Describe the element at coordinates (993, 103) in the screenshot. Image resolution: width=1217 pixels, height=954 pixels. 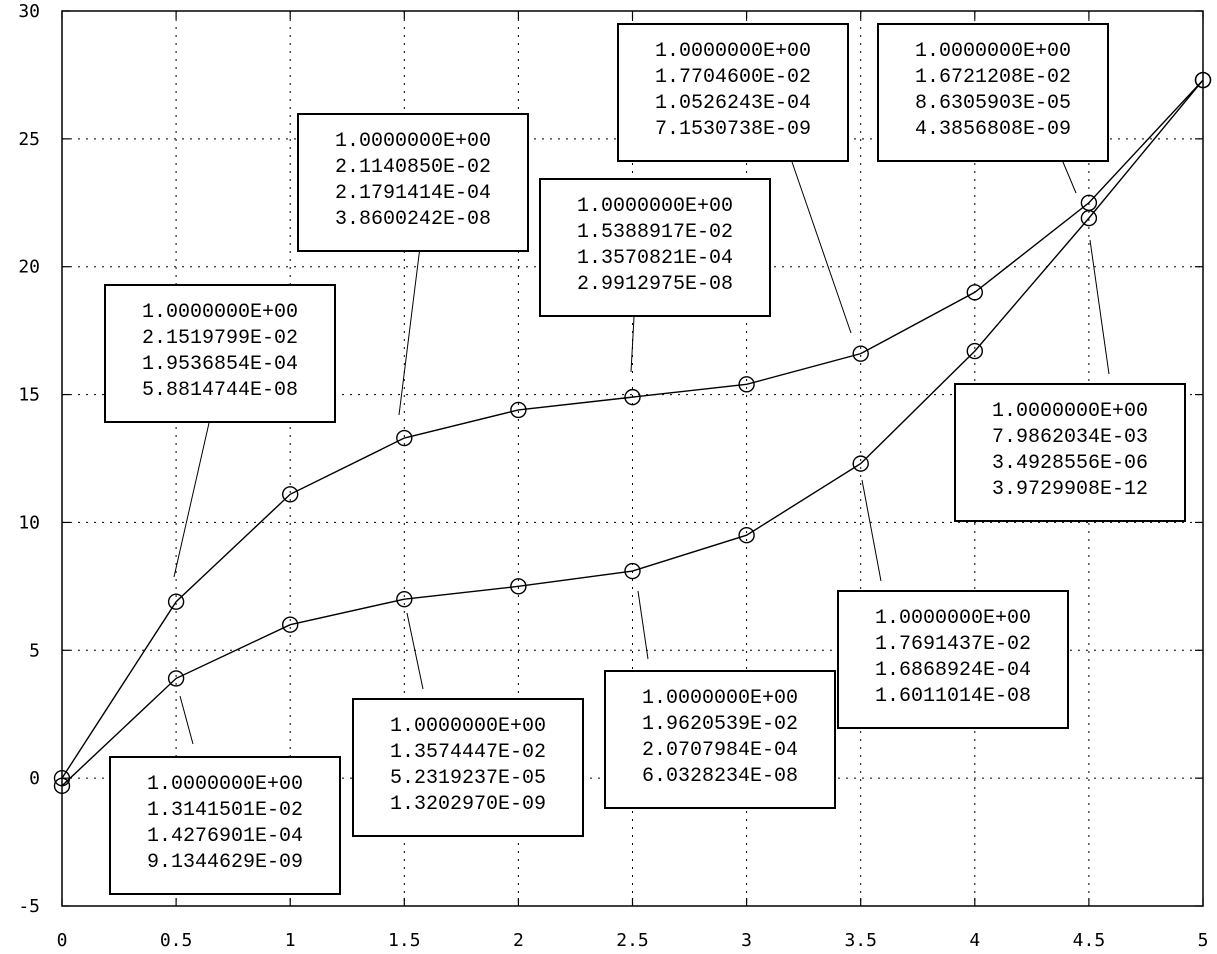
I see `annotation-line: 8.6305903E-05` at that location.